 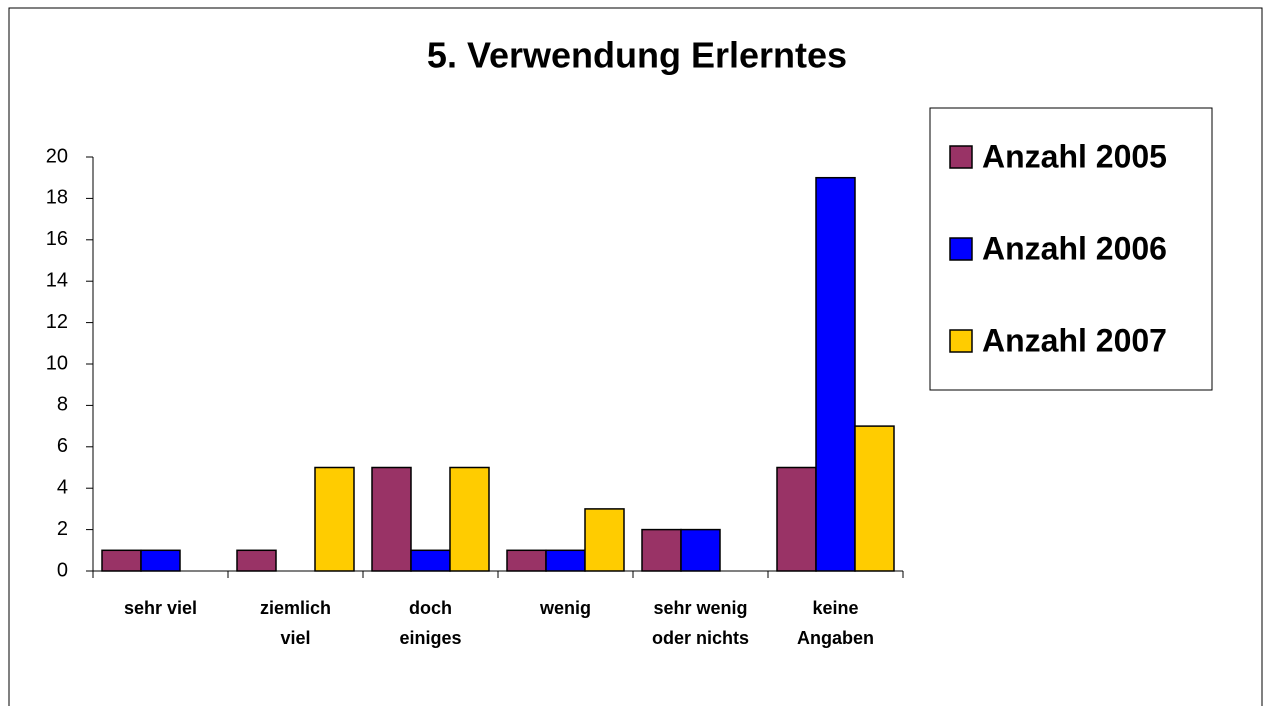 What do you see at coordinates (57, 280) in the screenshot?
I see `y-tick-label: 14` at bounding box center [57, 280].